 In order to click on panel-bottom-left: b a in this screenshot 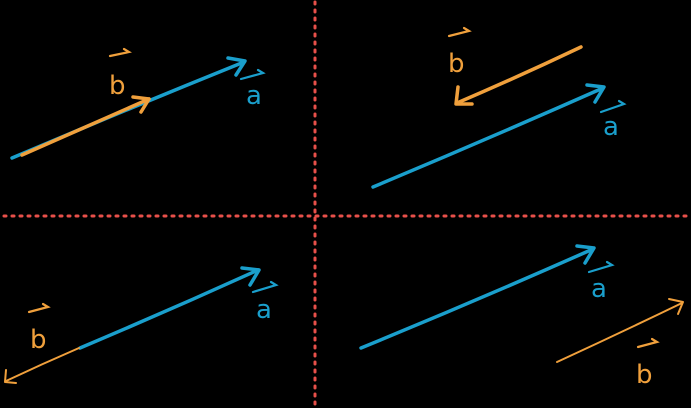, I will do `click(141, 325)`.